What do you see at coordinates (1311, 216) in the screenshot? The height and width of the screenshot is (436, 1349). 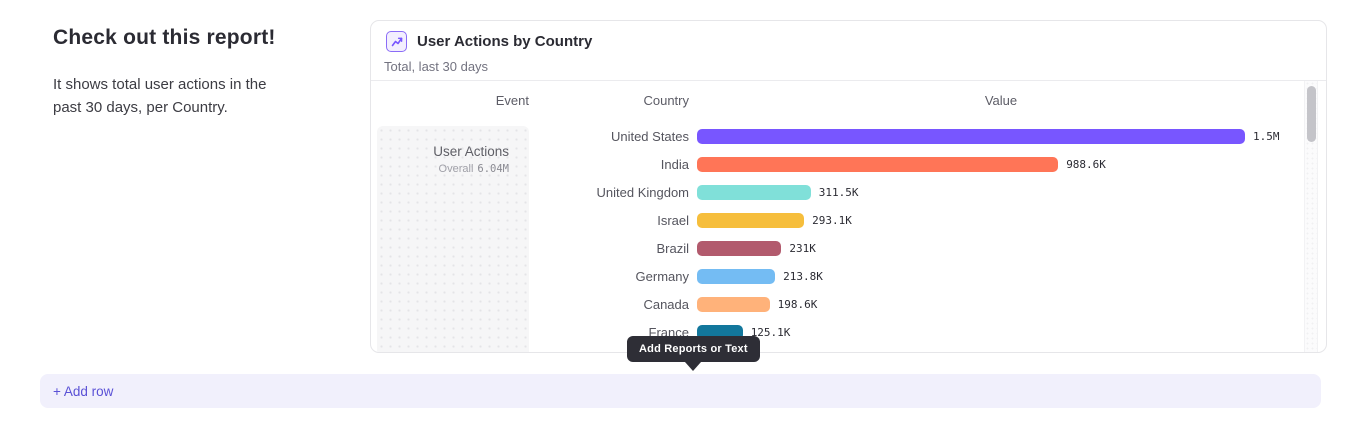 I see `scrollbar-track` at bounding box center [1311, 216].